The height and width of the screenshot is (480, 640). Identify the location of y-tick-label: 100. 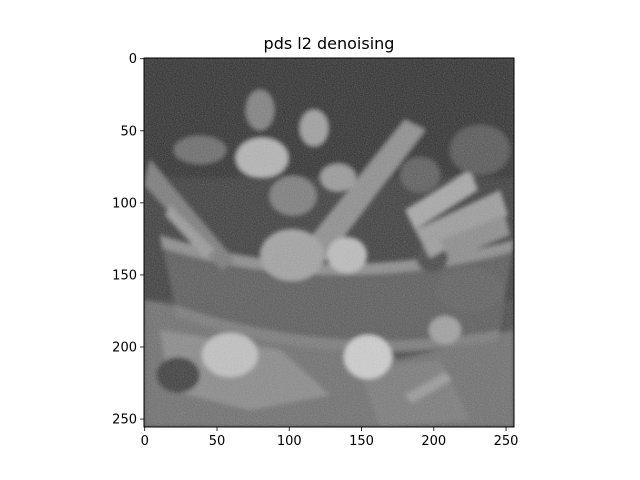
(124, 203).